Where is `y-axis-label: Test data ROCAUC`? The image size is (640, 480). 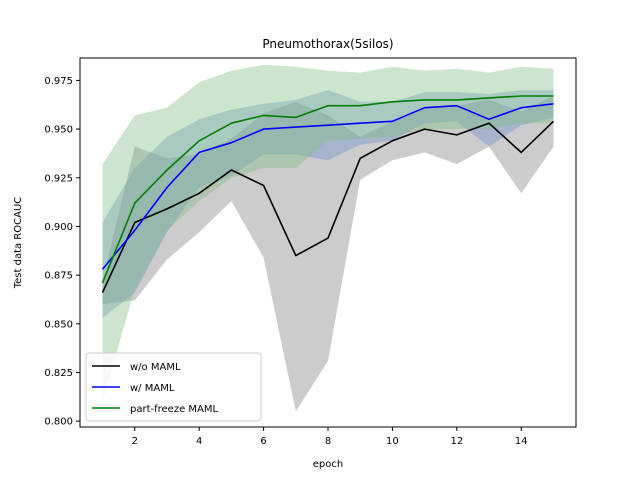
y-axis-label: Test data ROCAUC is located at coordinates (18, 243).